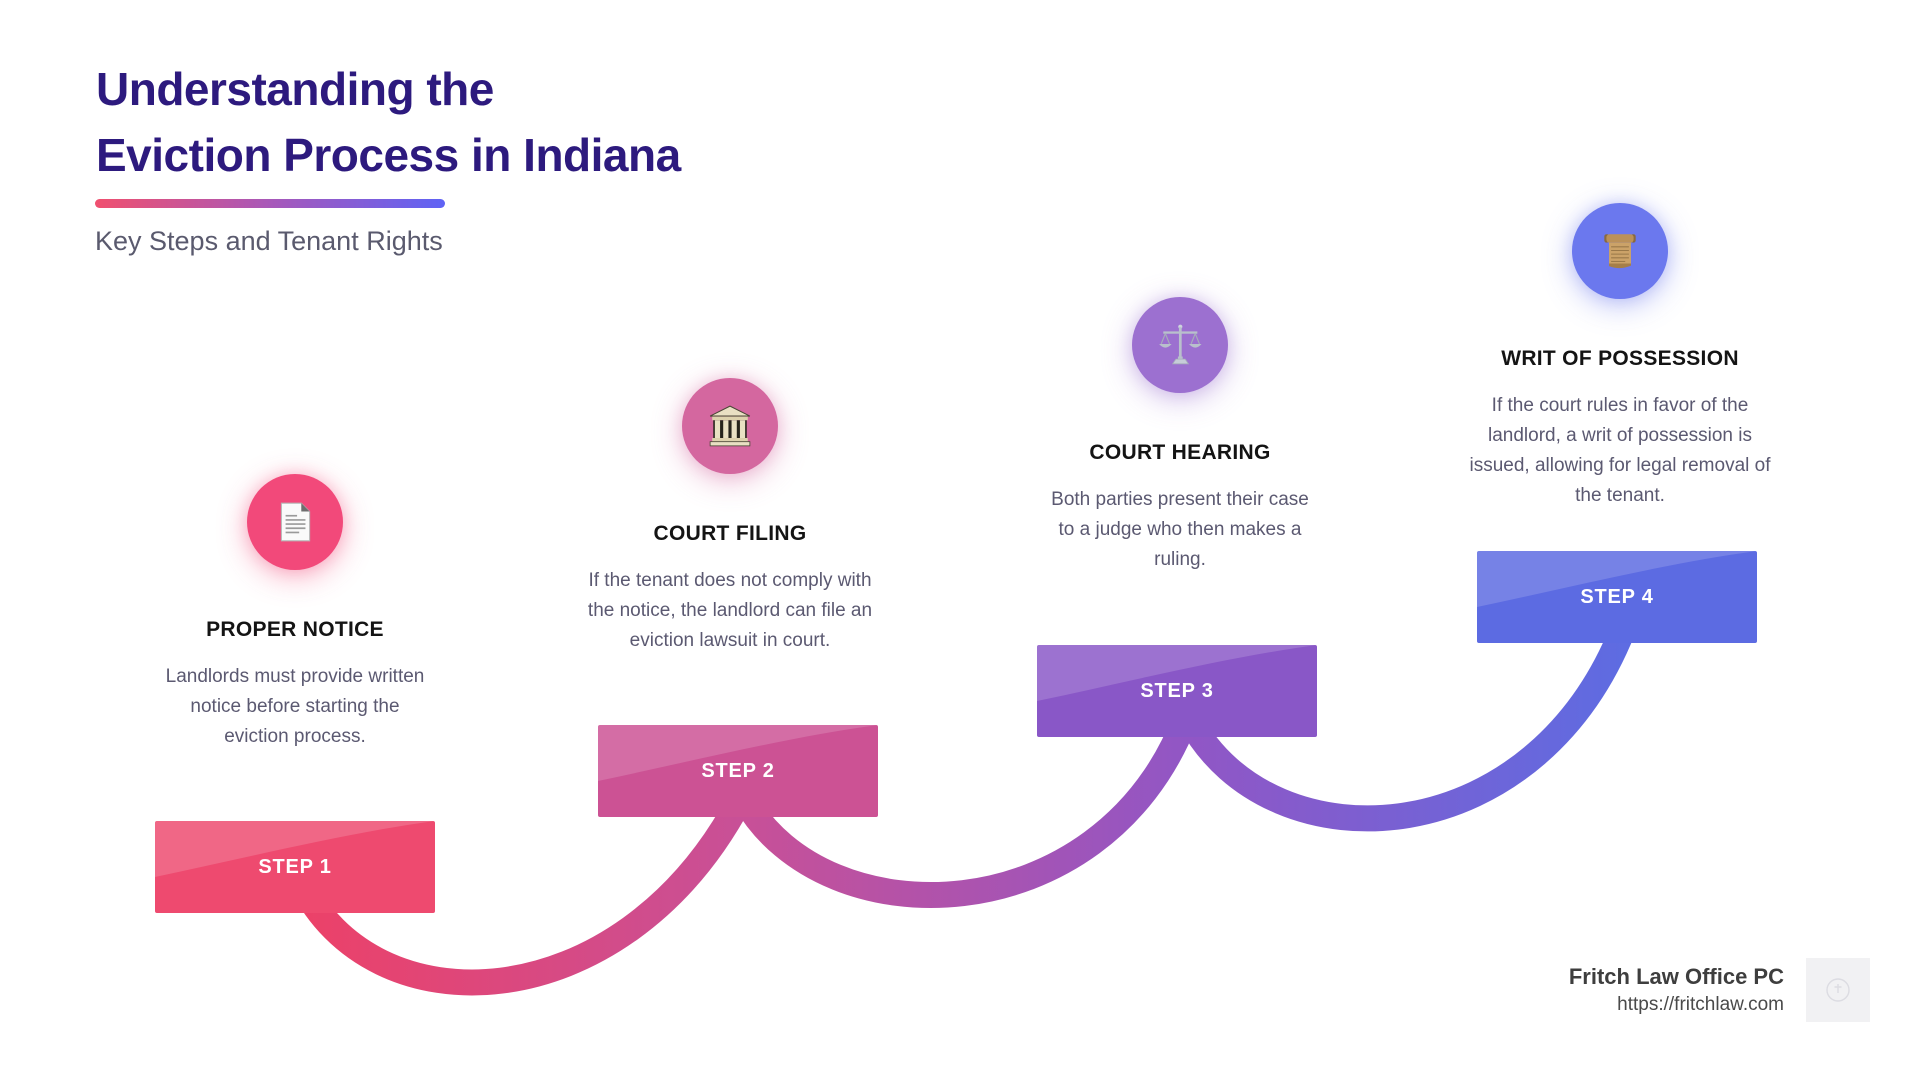  I want to click on page-title-line-2: Eviction Process in Indiana, so click(388, 155).